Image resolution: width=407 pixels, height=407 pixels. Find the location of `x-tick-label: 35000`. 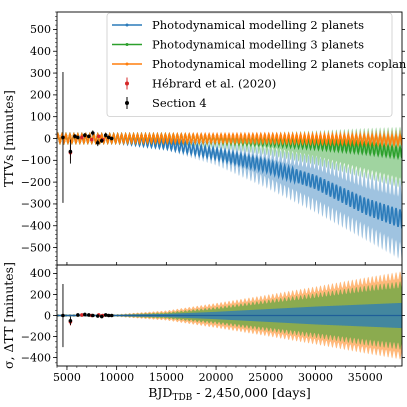

x-tick-label: 35000 is located at coordinates (365, 377).